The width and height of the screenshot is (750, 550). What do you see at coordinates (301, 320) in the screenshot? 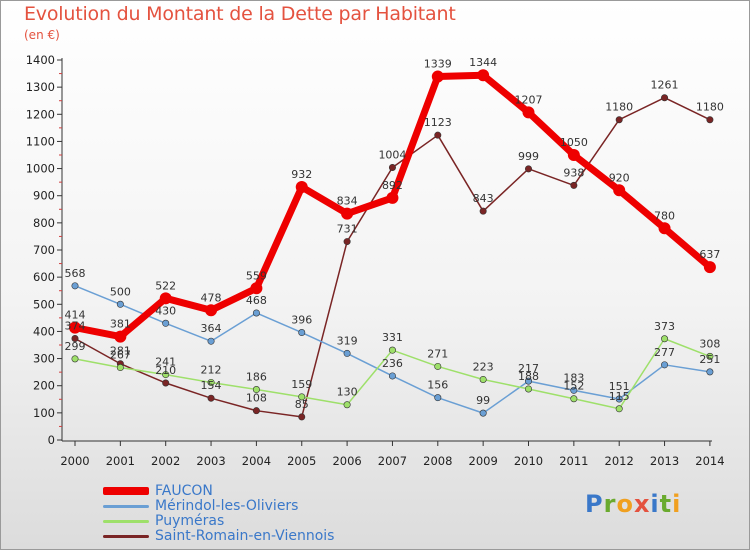
I see `data-label: 396` at bounding box center [301, 320].